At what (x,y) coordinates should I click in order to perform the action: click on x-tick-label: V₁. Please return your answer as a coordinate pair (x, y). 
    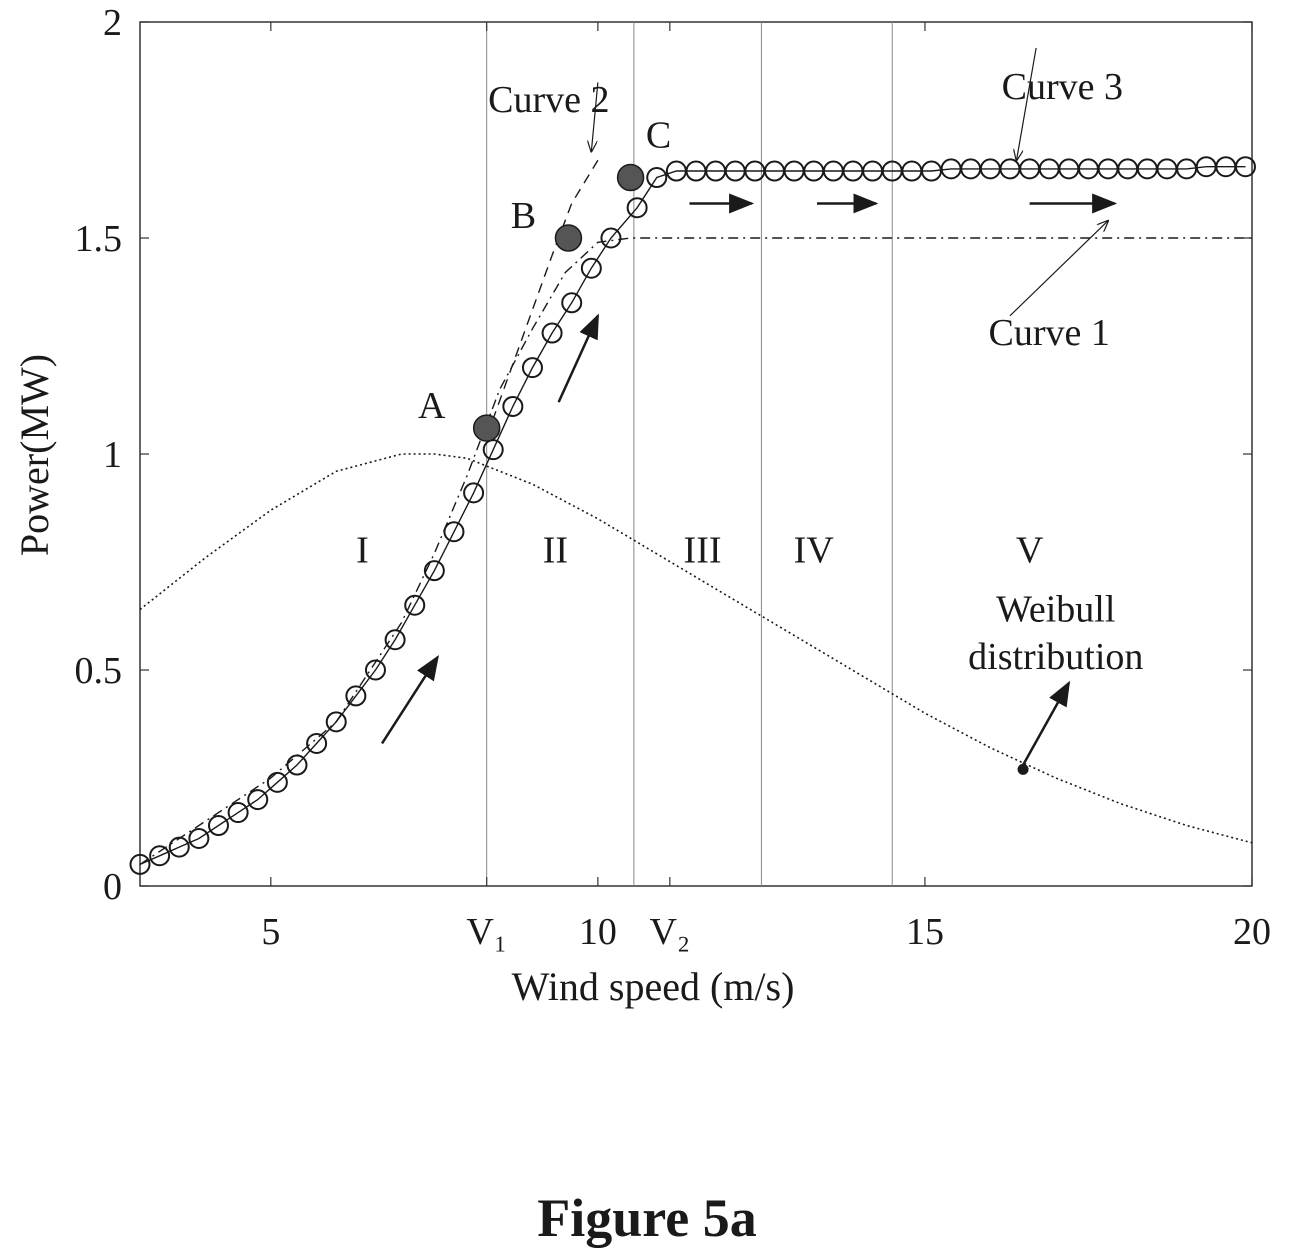
    Looking at the image, I should click on (486, 932).